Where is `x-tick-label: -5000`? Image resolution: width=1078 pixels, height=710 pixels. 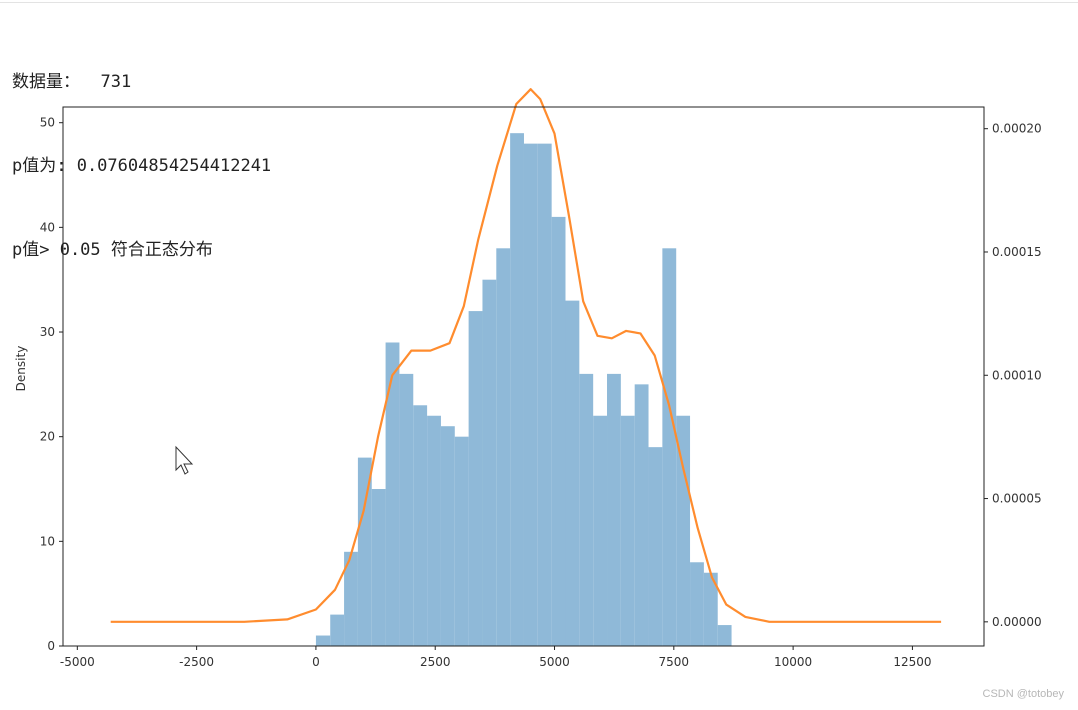 x-tick-label: -5000 is located at coordinates (77, 662).